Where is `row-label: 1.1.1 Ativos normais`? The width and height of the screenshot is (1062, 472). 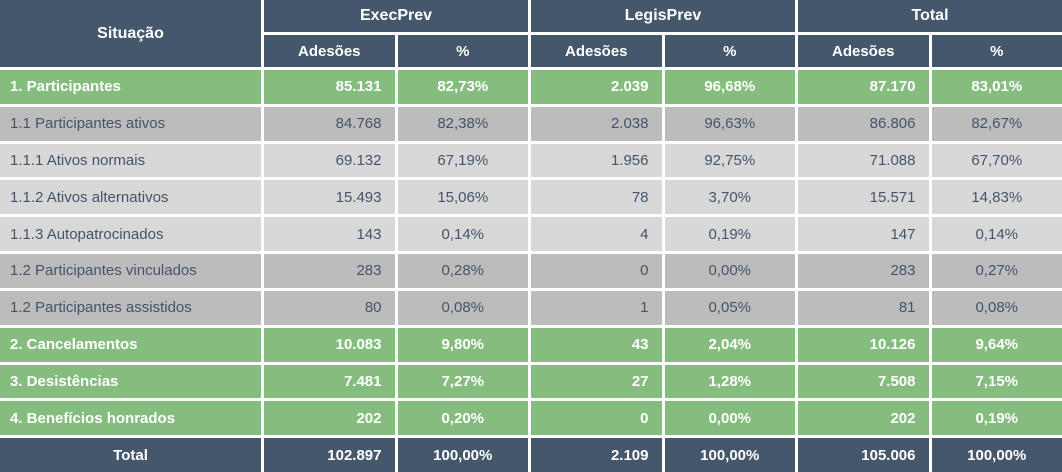 row-label: 1.1.1 Ativos normais is located at coordinates (130, 160).